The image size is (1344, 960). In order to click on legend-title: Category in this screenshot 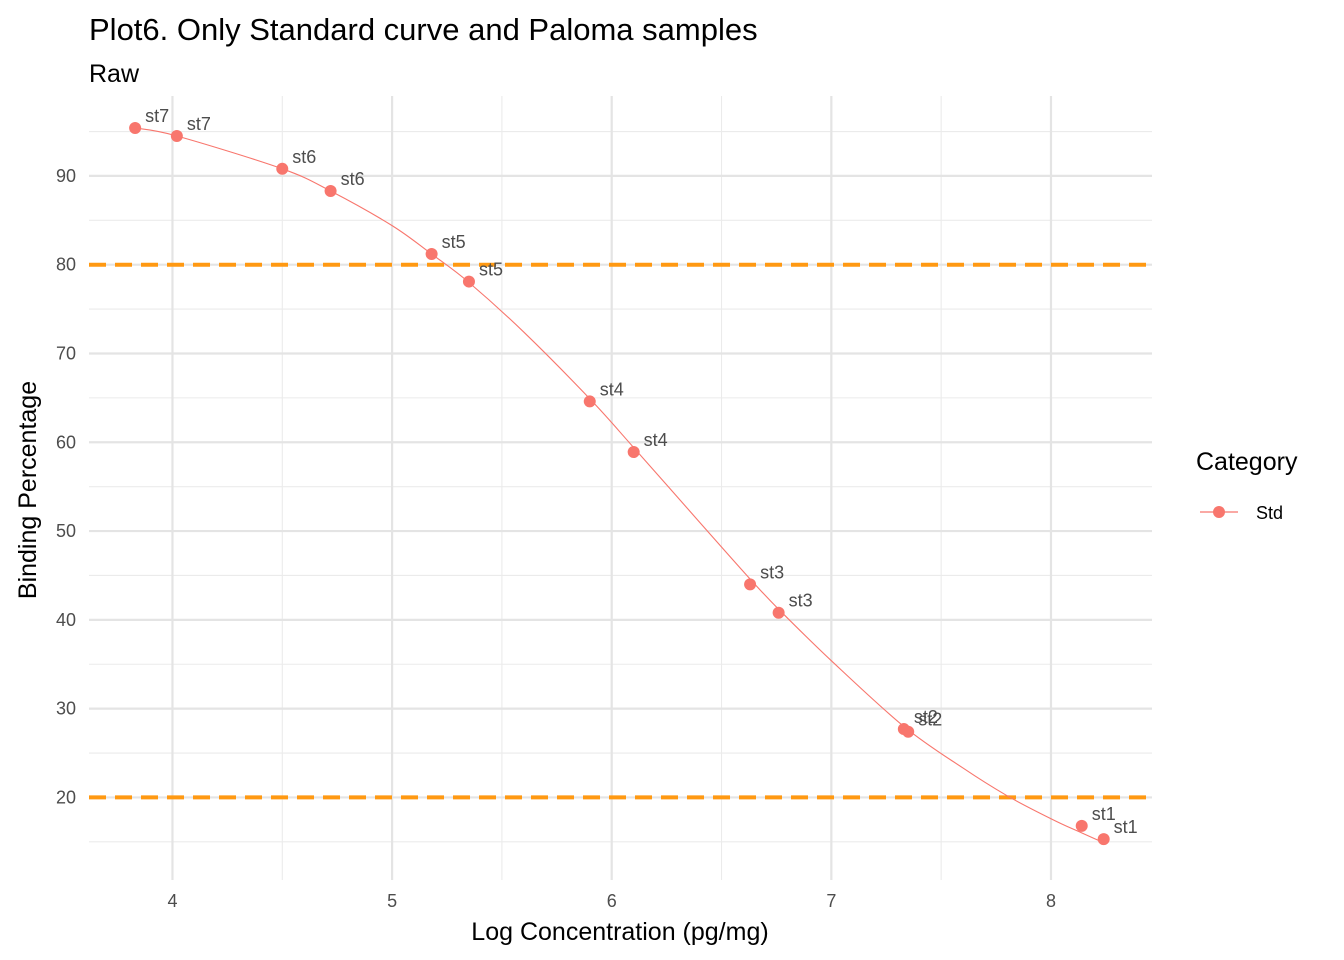, I will do `click(1247, 462)`.